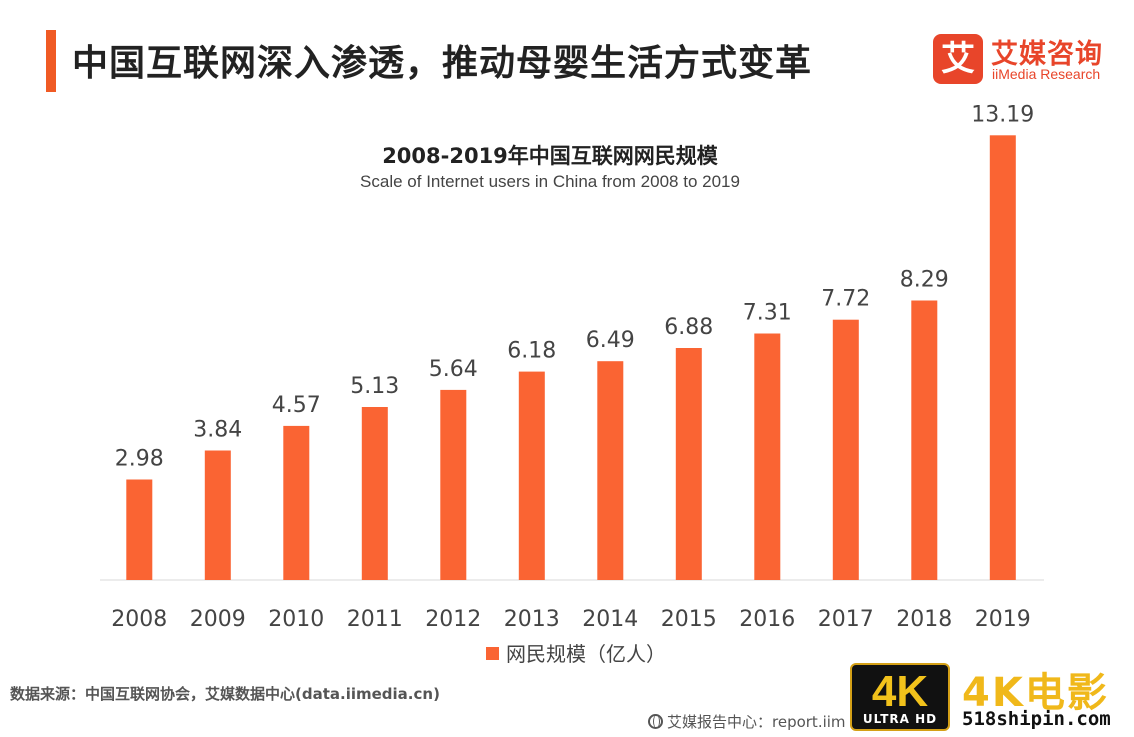 The image size is (1134, 737). What do you see at coordinates (217, 430) in the screenshot?
I see `data-label-2009: 3.84` at bounding box center [217, 430].